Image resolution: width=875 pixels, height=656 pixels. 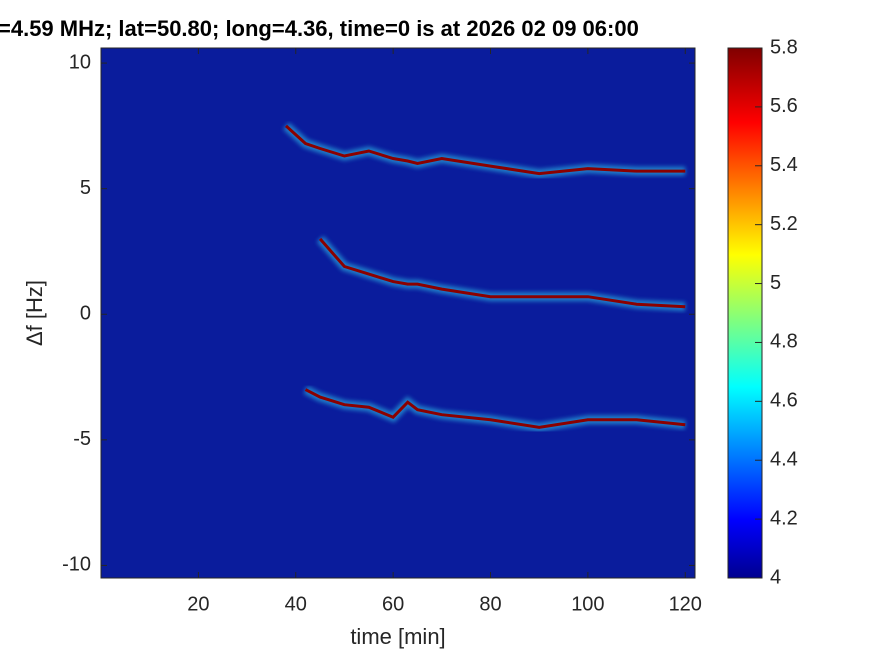 I want to click on y-axis-label: Δf [Hz], so click(x=34, y=313).